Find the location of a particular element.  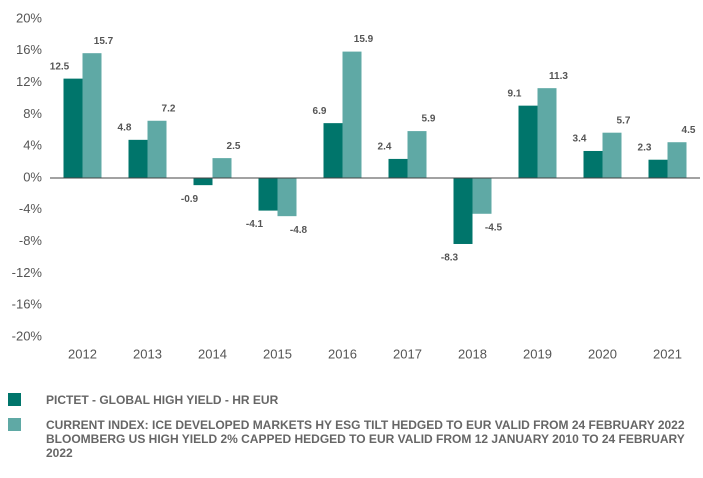

y-tick-label: 16% is located at coordinates (29, 49).